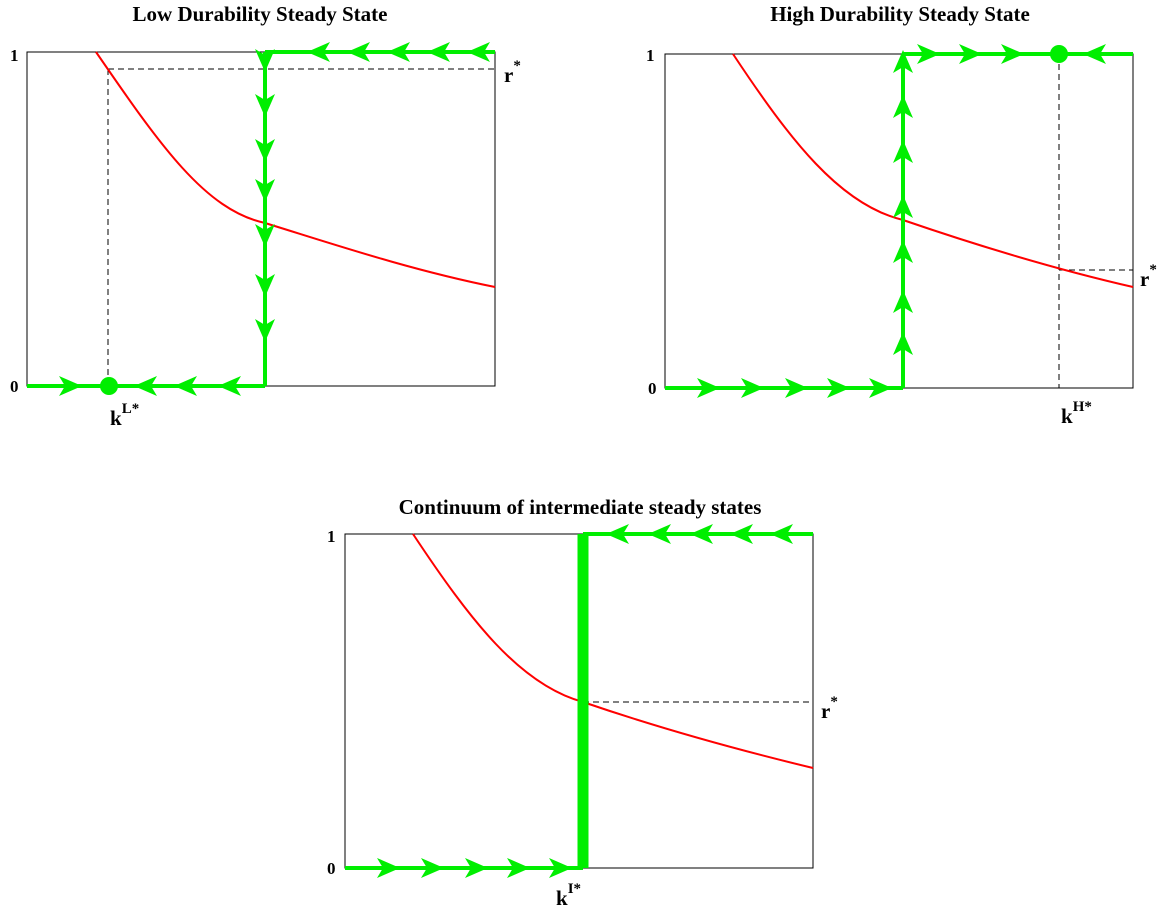 This screenshot has width=1169, height=914. I want to click on k-star-label: kL*, so click(124, 415).